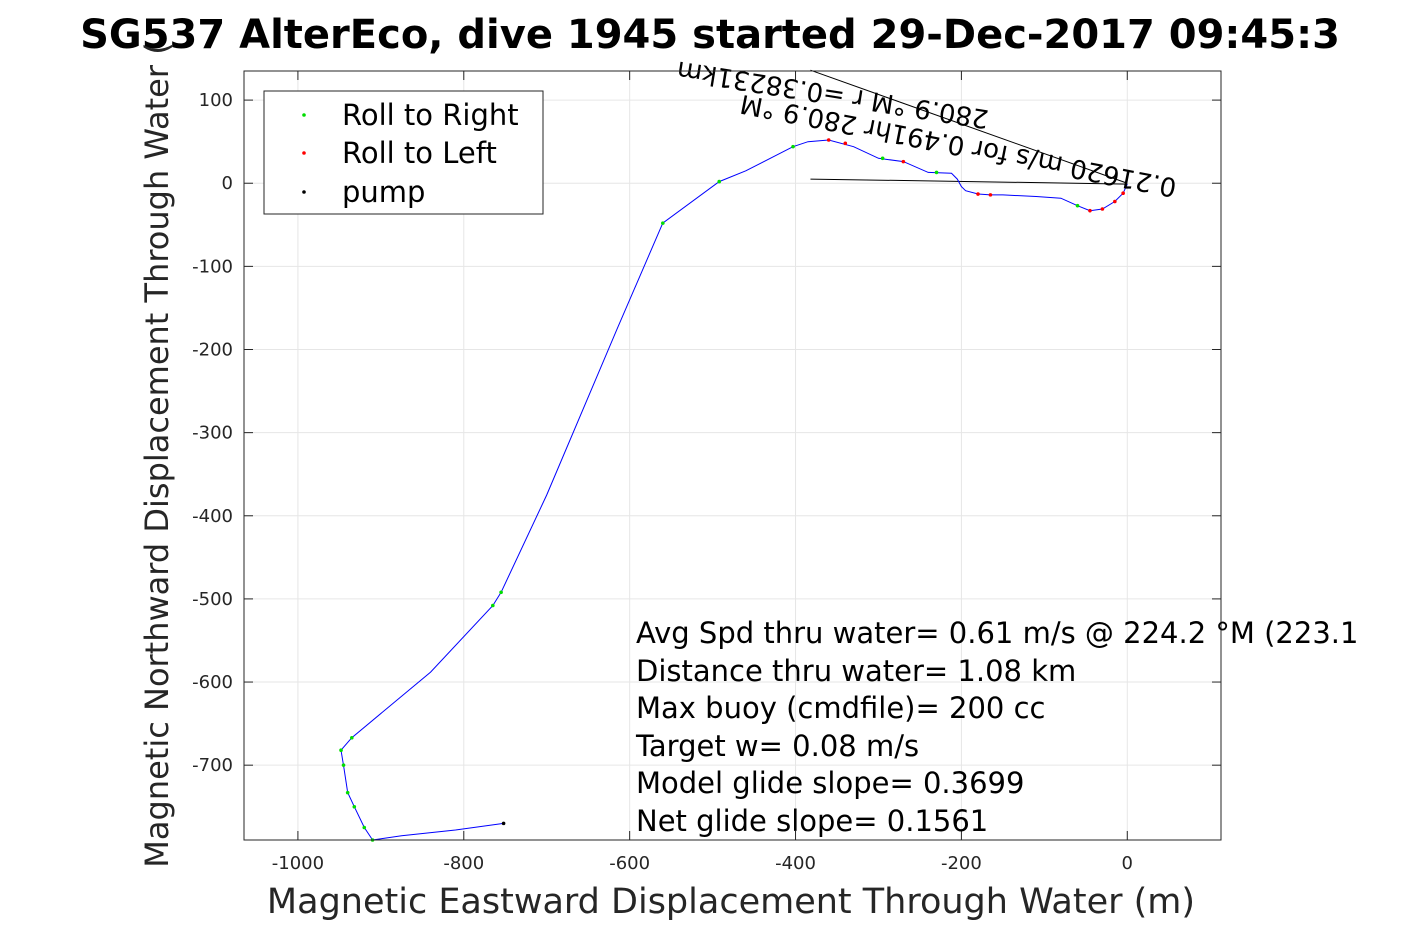 The width and height of the screenshot is (1417, 945). Describe the element at coordinates (304, 153) in the screenshot. I see `legend-marker-roll-left` at that location.